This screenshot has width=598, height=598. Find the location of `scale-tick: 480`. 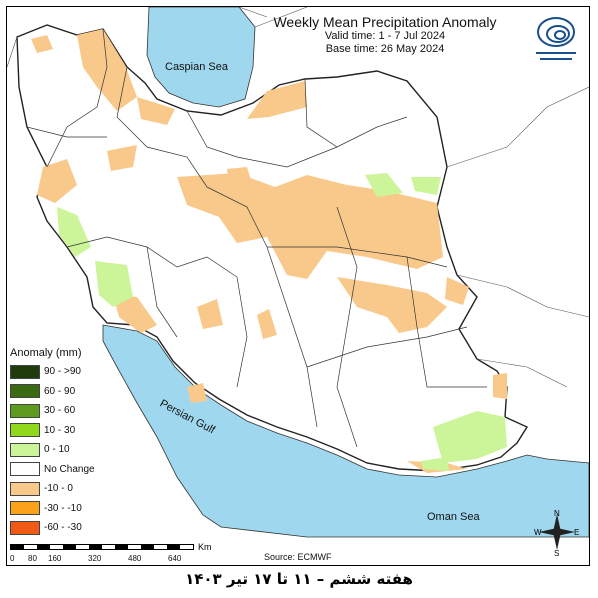

scale-tick: 480 is located at coordinates (135, 558).